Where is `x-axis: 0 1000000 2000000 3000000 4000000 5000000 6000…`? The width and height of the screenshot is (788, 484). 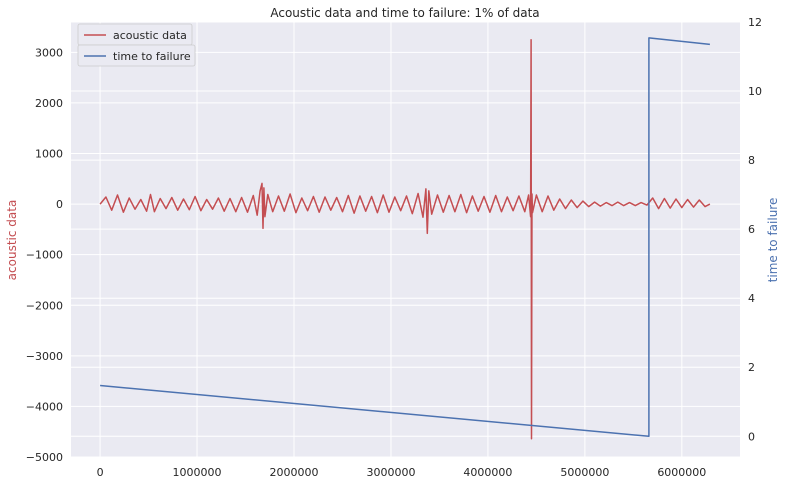
x-axis: 0 1000000 2000000 3000000 4000000 5000000 6000… is located at coordinates (402, 472).